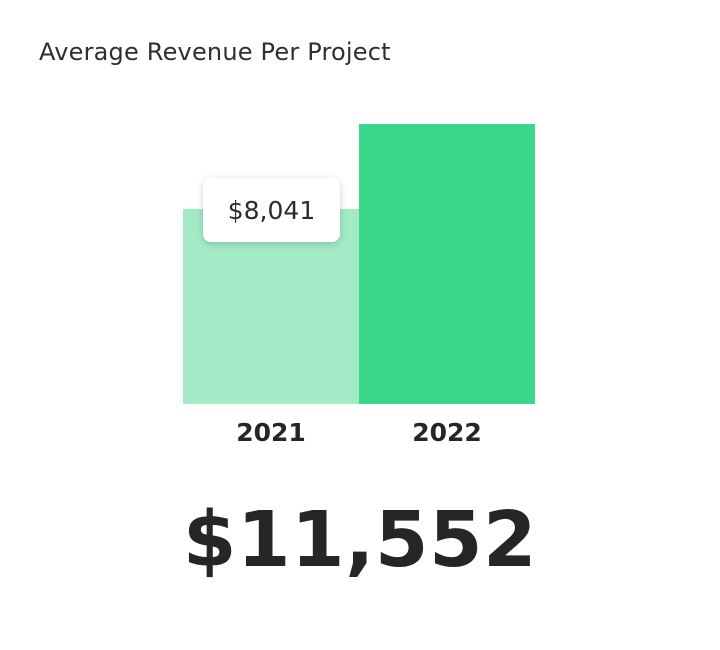  I want to click on bar-2022, so click(447, 264).